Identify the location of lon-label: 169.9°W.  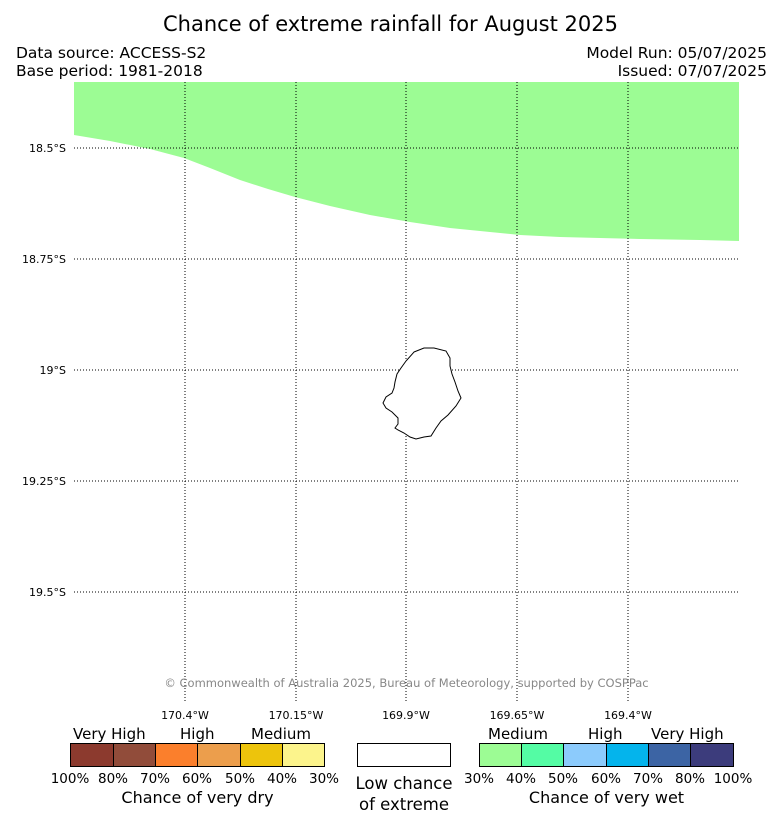
(406, 715).